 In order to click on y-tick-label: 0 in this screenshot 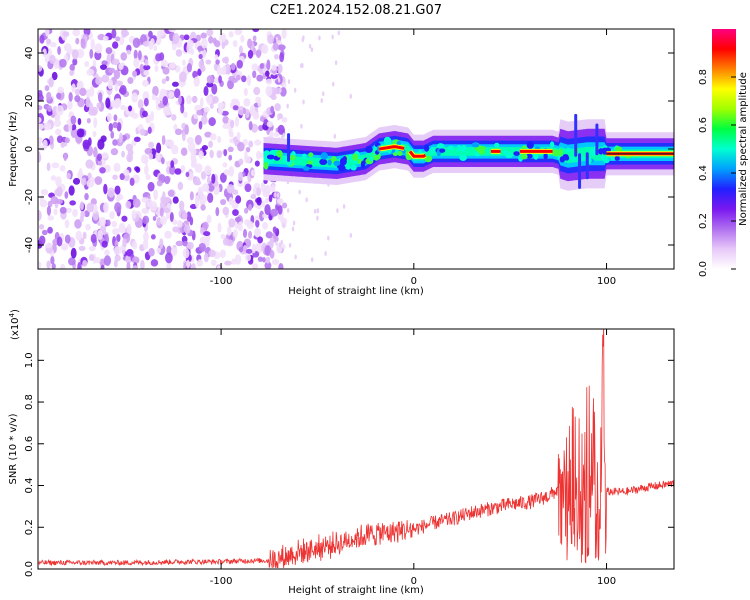, I will do `click(29, 149)`.